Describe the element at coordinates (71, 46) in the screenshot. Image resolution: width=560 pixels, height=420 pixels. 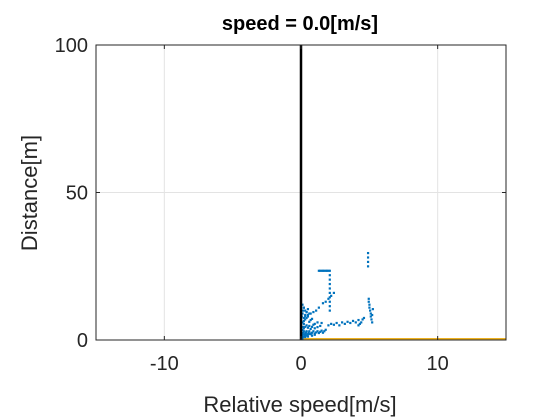
I see `y-tick-label: 100` at that location.